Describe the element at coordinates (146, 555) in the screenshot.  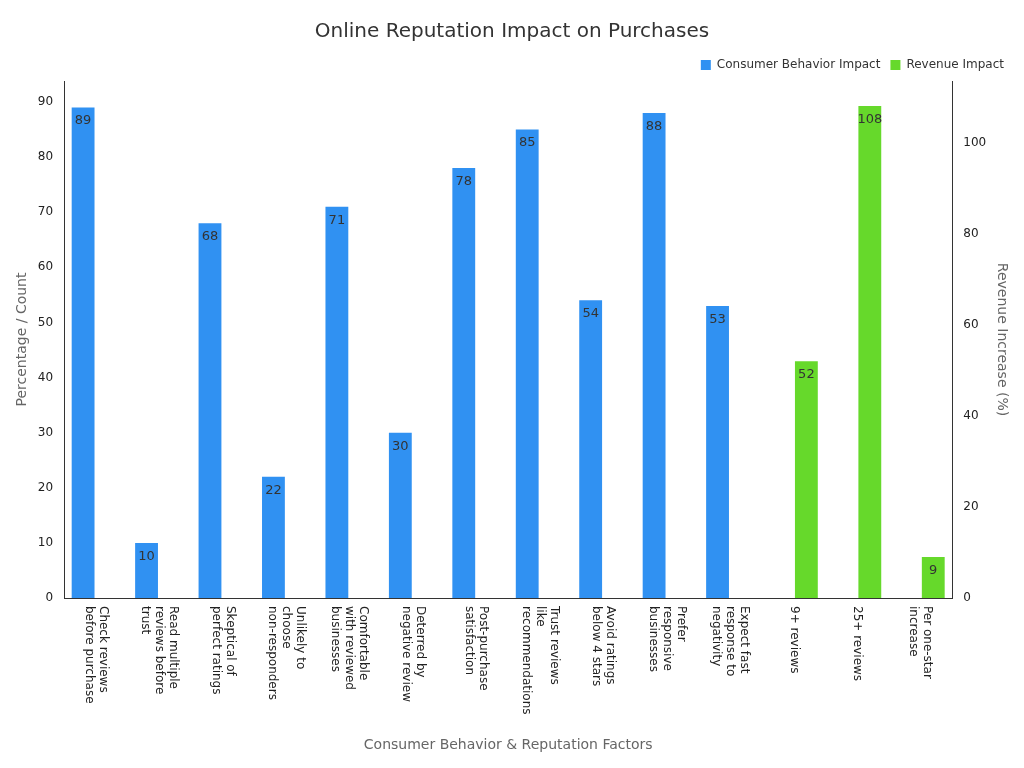
I see `data-label: 10` at that location.